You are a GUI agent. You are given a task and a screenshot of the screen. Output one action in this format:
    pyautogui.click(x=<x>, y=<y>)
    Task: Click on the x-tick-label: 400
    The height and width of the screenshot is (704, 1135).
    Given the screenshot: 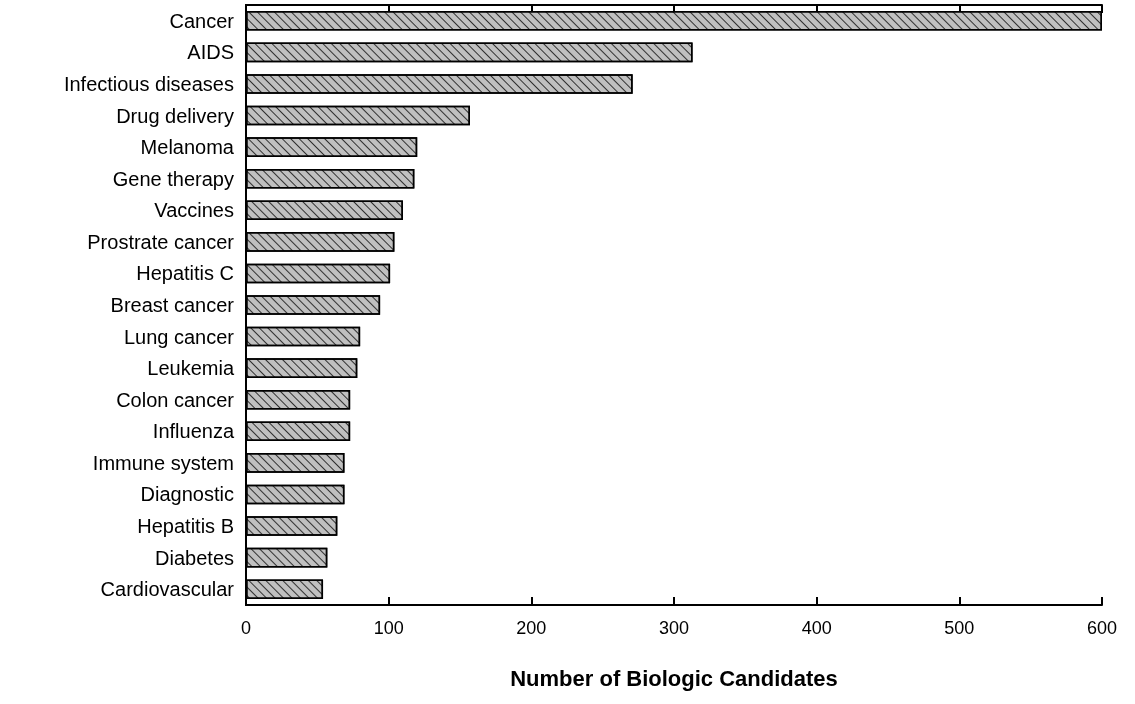 What is the action you would take?
    pyautogui.click(x=816, y=628)
    